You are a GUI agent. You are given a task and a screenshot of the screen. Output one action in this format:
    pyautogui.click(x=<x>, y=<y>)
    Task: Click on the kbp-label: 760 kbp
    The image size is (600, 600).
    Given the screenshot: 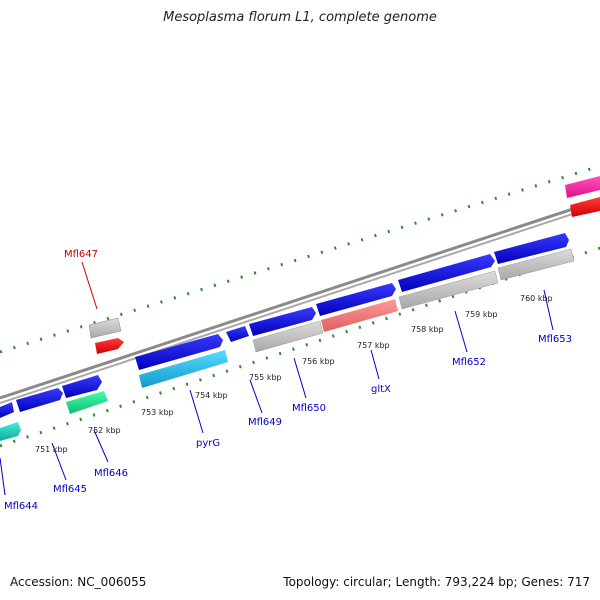 What is the action you would take?
    pyautogui.click(x=536, y=298)
    